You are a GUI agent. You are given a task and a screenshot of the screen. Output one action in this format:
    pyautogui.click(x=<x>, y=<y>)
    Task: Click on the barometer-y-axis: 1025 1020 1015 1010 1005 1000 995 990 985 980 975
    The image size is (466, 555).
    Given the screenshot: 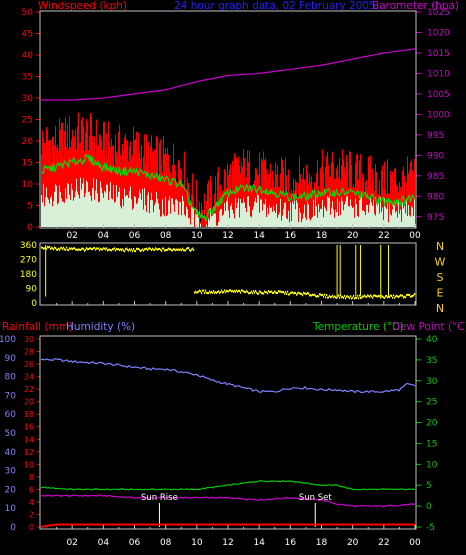 What is the action you would take?
    pyautogui.click(x=433, y=115)
    